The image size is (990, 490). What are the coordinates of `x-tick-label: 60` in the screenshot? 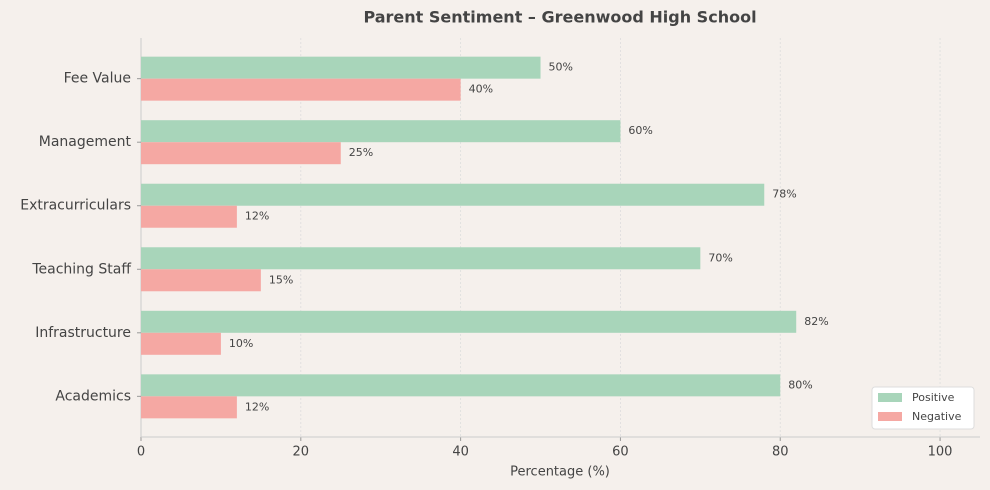 It's located at (620, 452).